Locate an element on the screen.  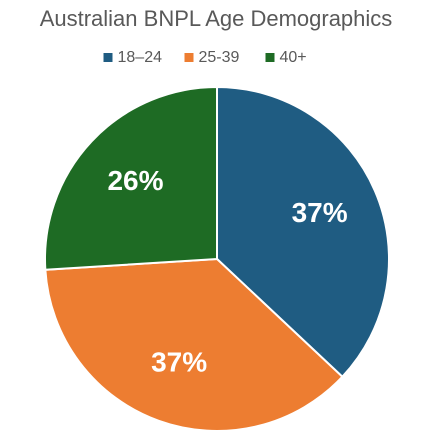
legend-label: 40+ is located at coordinates (293, 57).